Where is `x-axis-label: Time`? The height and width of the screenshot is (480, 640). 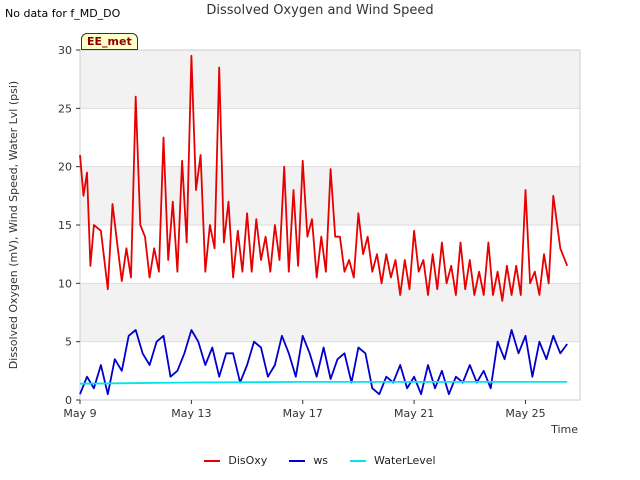 x-axis-label: Time is located at coordinates (564, 429).